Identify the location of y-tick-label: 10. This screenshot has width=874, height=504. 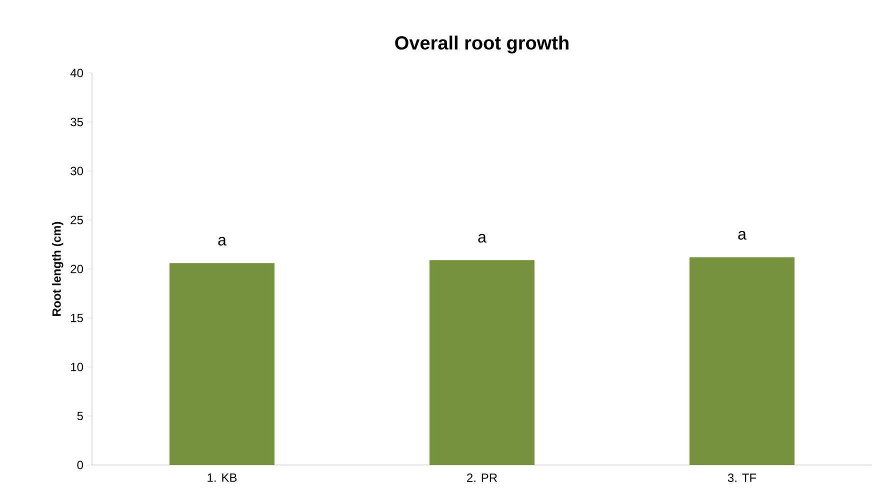
(77, 367).